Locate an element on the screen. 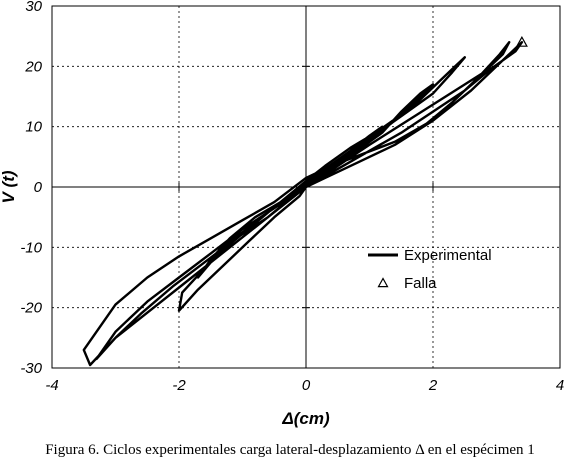 The width and height of the screenshot is (580, 467). y-axis-label: V (t) is located at coordinates (9, 186).